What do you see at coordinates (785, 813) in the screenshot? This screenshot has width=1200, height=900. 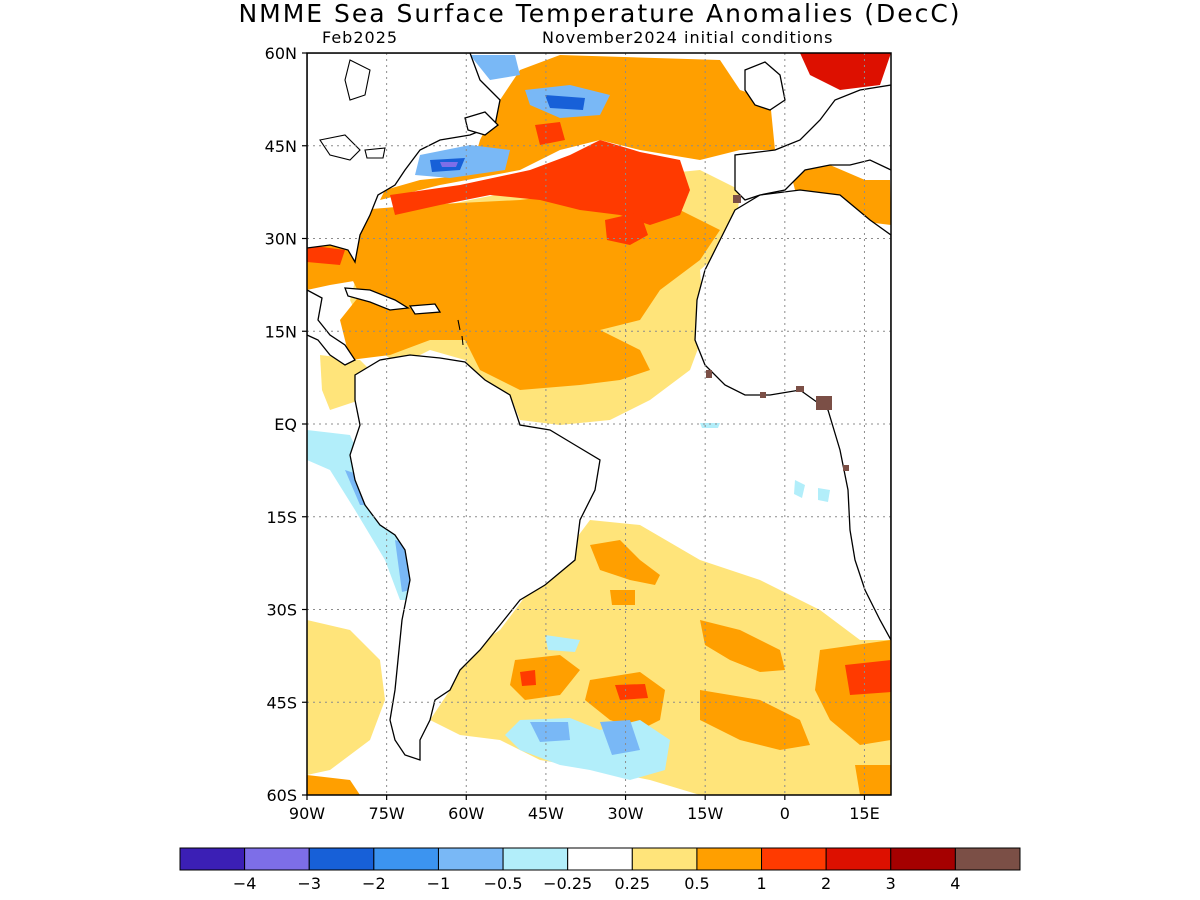 I see `lon-tick-label: 0` at bounding box center [785, 813].